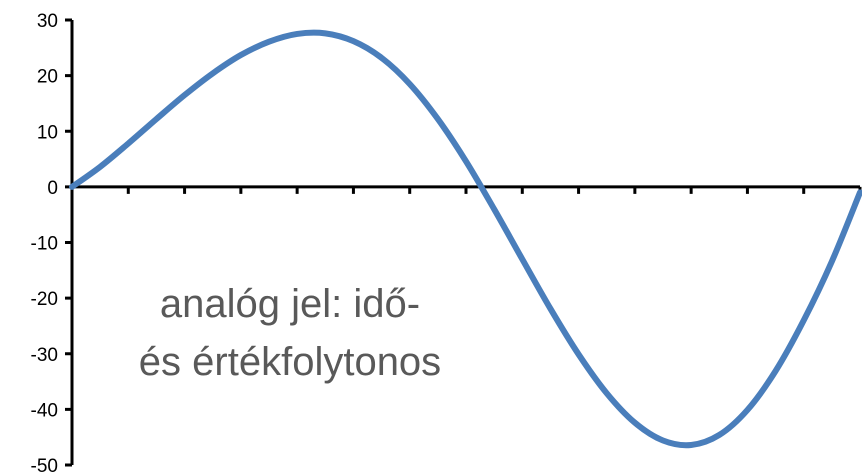 The width and height of the screenshot is (862, 476). I want to click on y-tick-label: -40, so click(44, 410).